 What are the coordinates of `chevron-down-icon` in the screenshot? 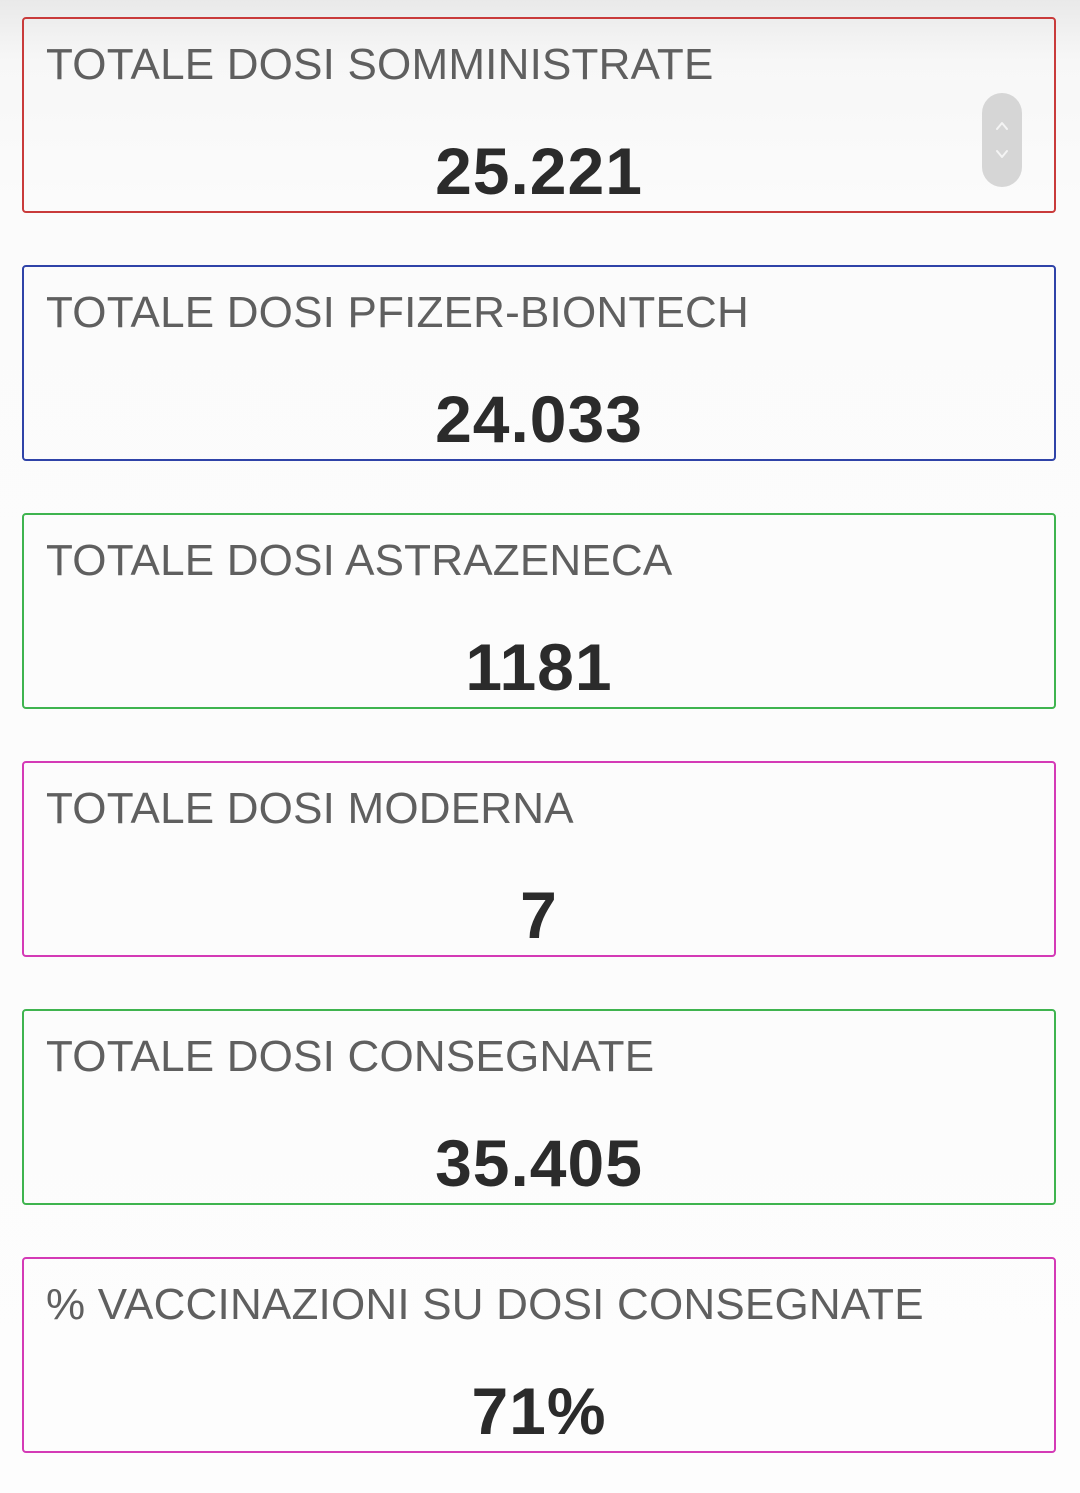 It's located at (1002, 154).